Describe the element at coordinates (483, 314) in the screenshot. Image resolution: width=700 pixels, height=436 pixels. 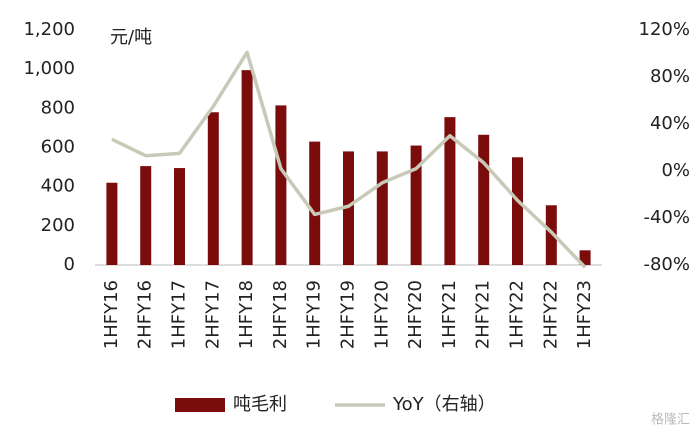
I see `x-tick-label: 2HFY21` at that location.